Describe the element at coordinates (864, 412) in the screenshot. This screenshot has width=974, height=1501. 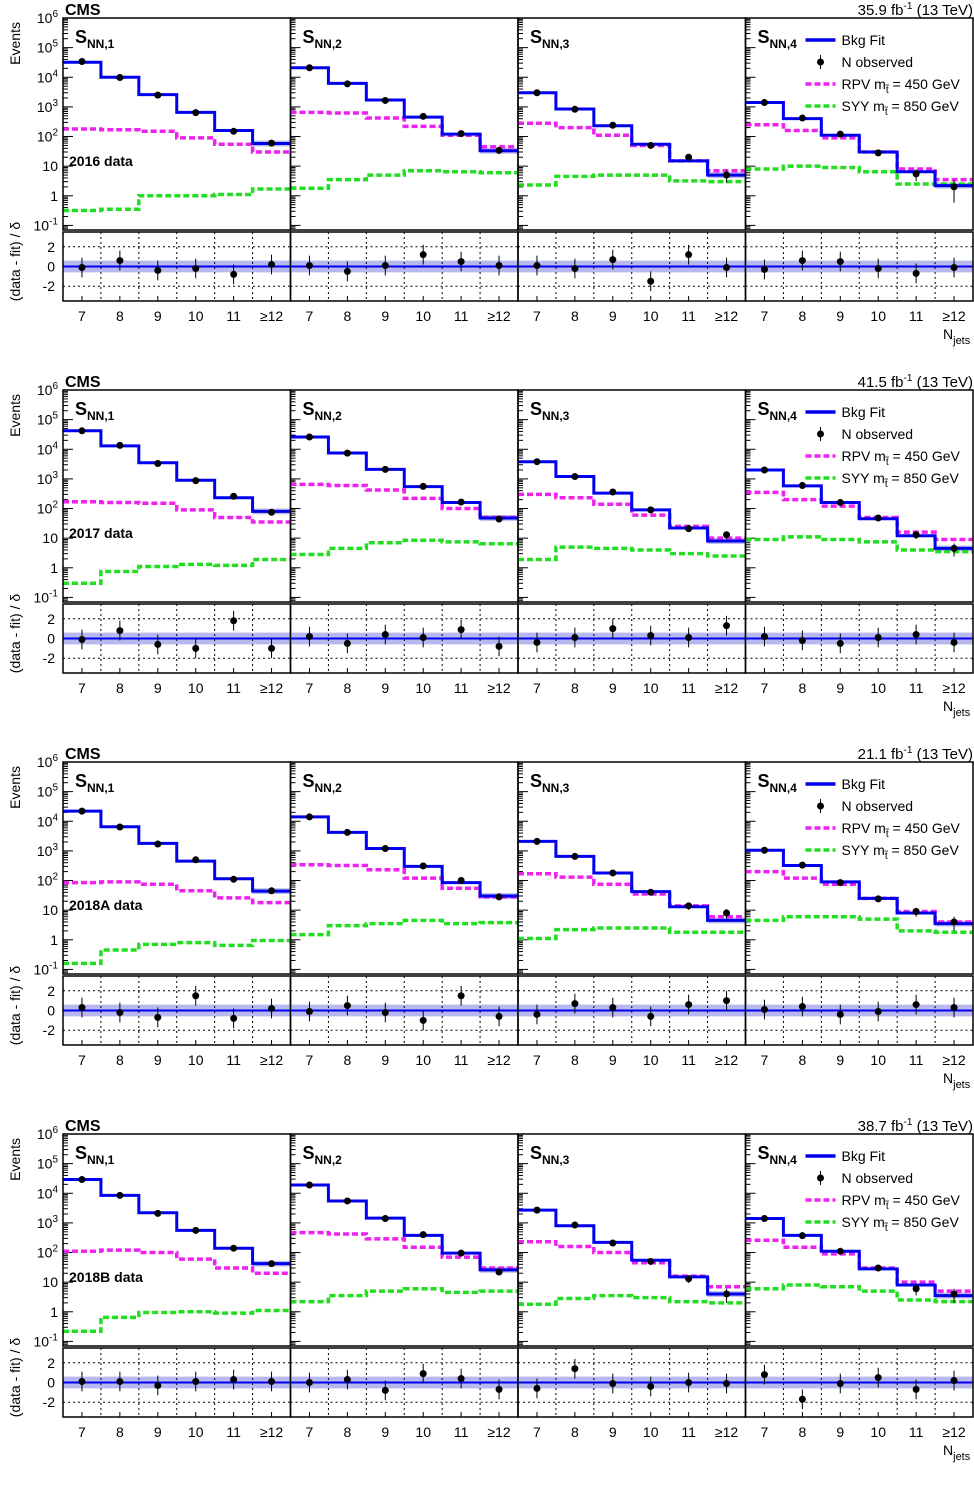
I see `svg-text: Bkg Fit` at that location.